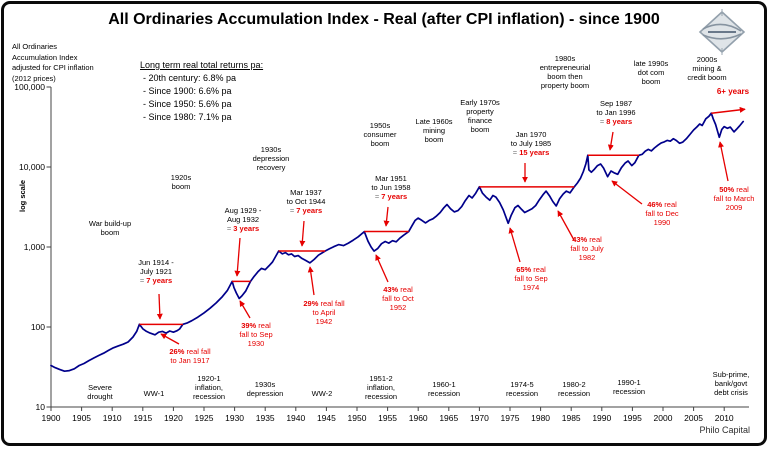 The image size is (768, 451). Describe the element at coordinates (81, 418) in the screenshot. I see `x-tick-label: 1905` at that location.